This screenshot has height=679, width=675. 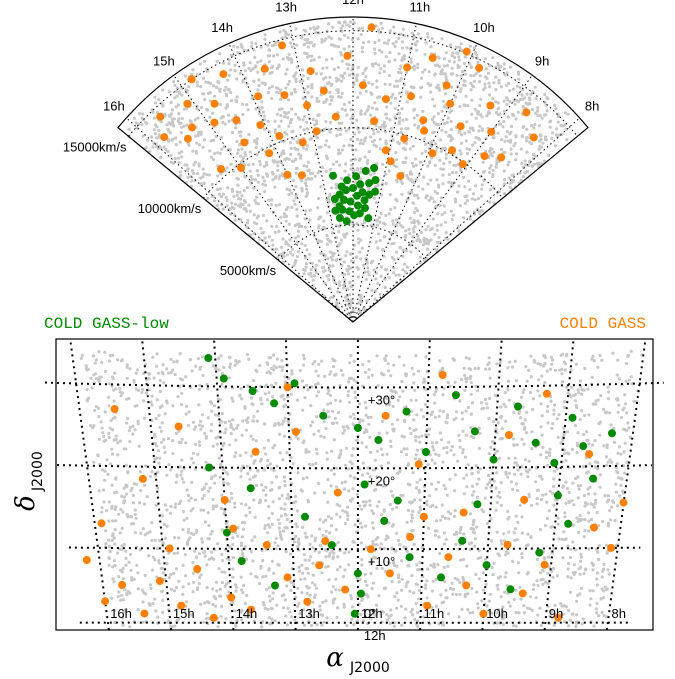 What do you see at coordinates (420, 7) in the screenshot?
I see `wedge-ra-tick-label: 11h` at bounding box center [420, 7].